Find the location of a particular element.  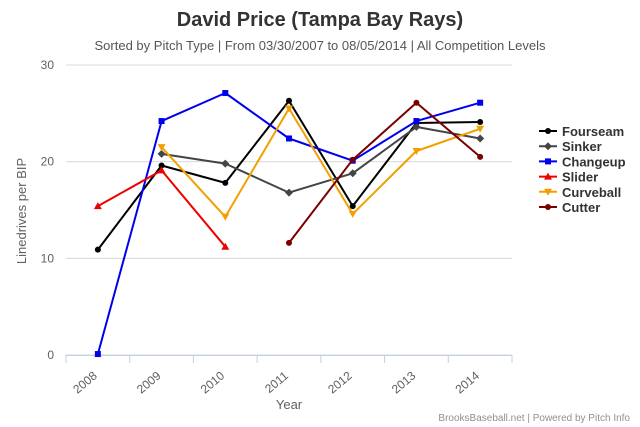

series-line-slider is located at coordinates (162, 208).